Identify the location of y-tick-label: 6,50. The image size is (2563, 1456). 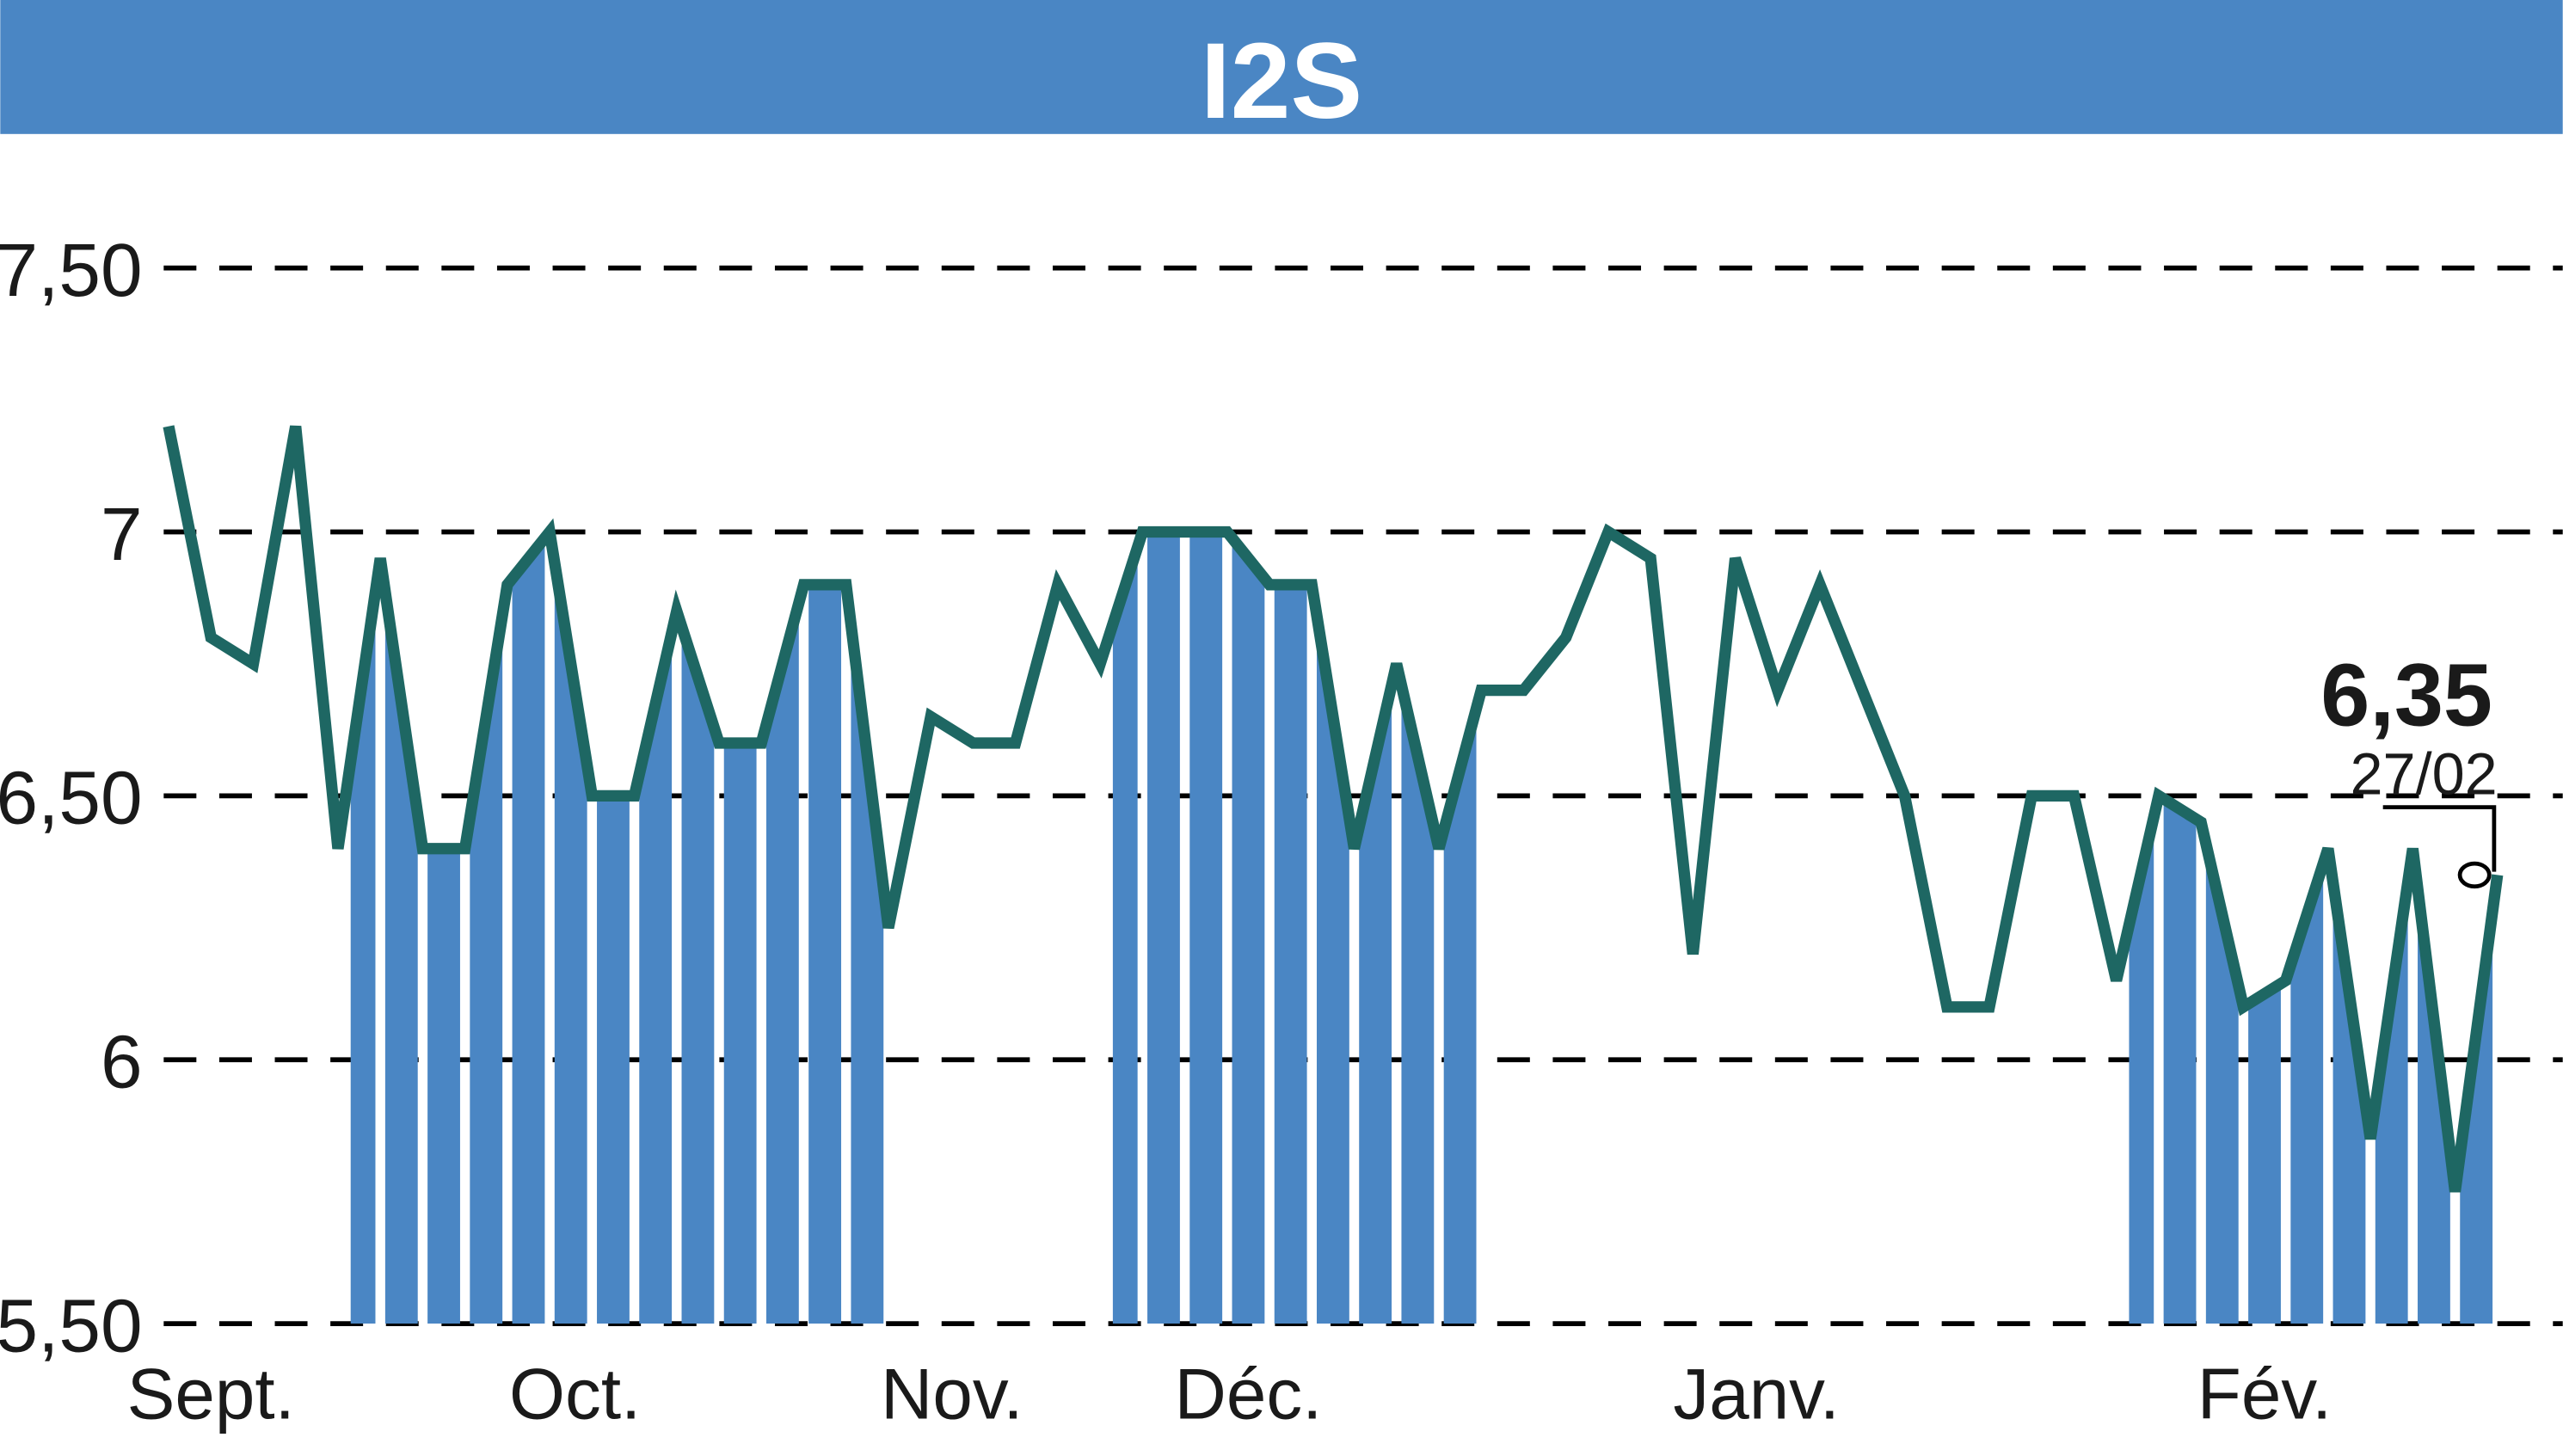
(71, 798).